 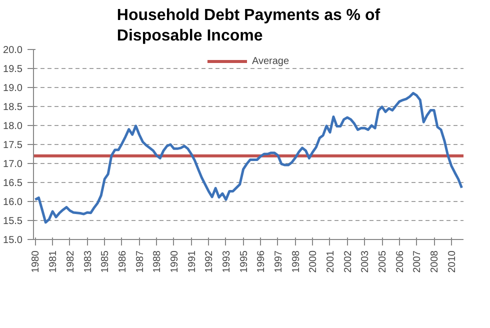 What do you see at coordinates (418, 261) in the screenshot?
I see `x-tick-label: 2007` at bounding box center [418, 261].